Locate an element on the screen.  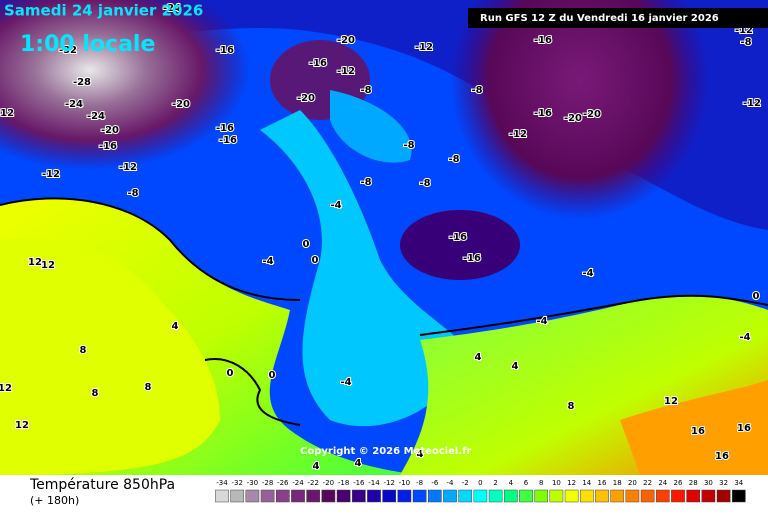
colorbar-tick-label: -18 is located at coordinates (343, 483).